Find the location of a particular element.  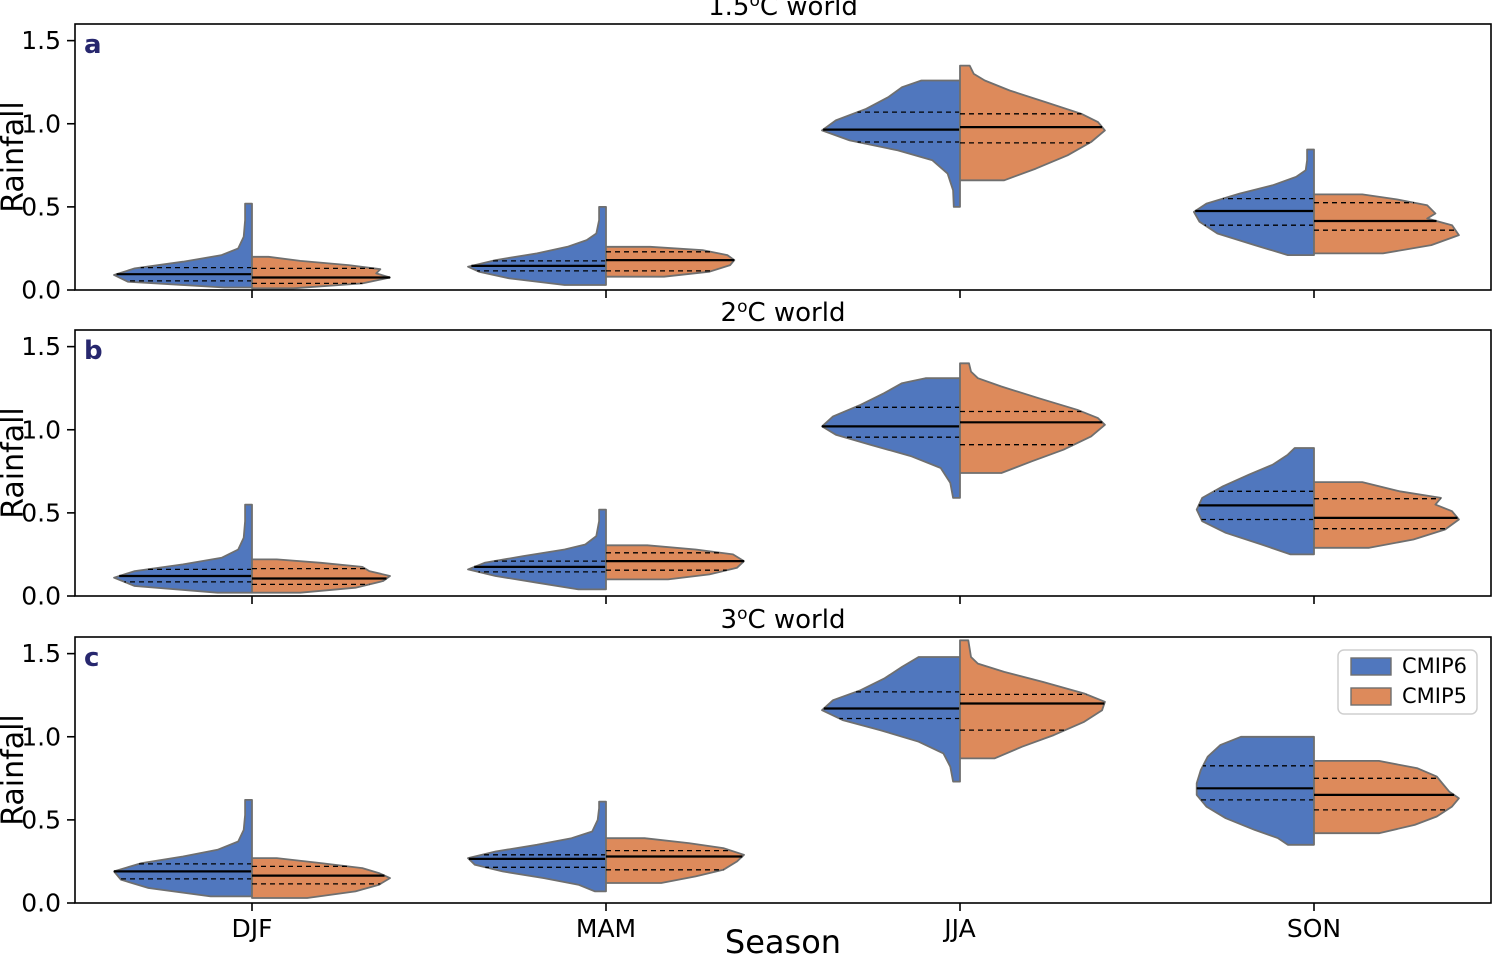

legend-swatch-cmip5 is located at coordinates (1371, 696).